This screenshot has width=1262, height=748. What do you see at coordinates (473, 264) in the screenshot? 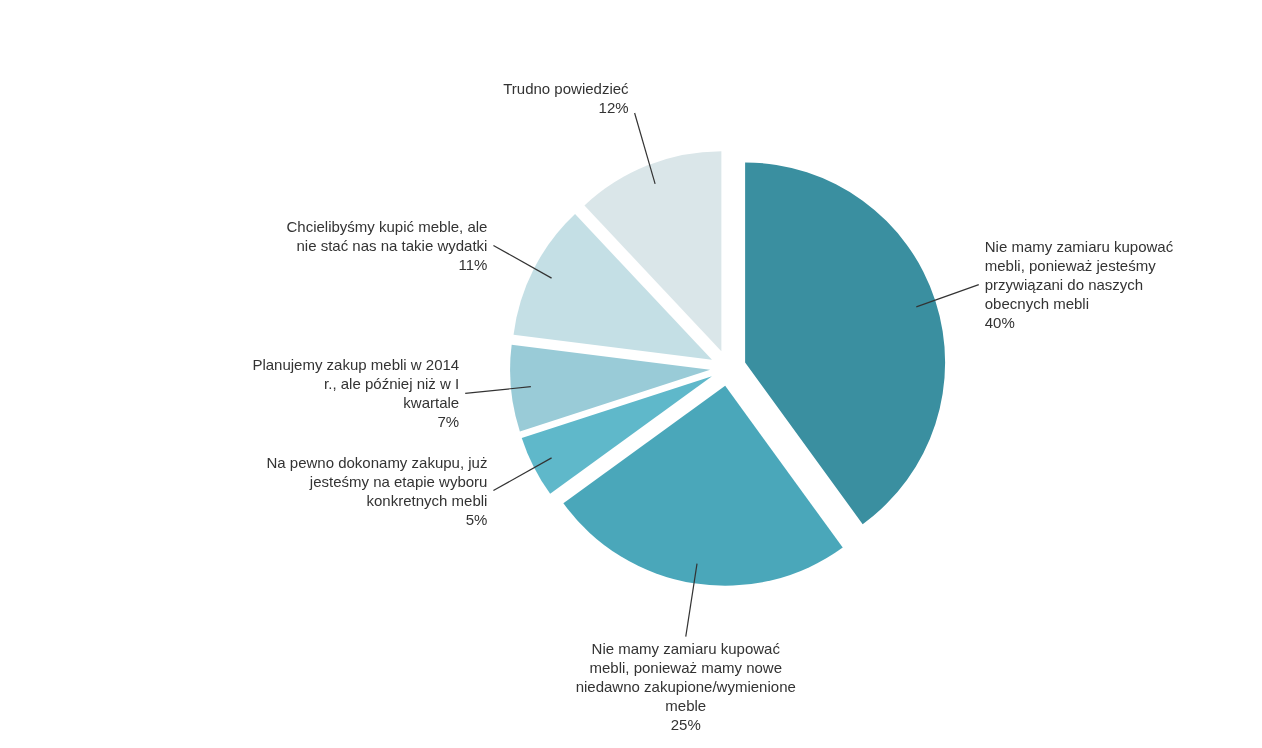
I see `data-label: 11%` at bounding box center [473, 264].